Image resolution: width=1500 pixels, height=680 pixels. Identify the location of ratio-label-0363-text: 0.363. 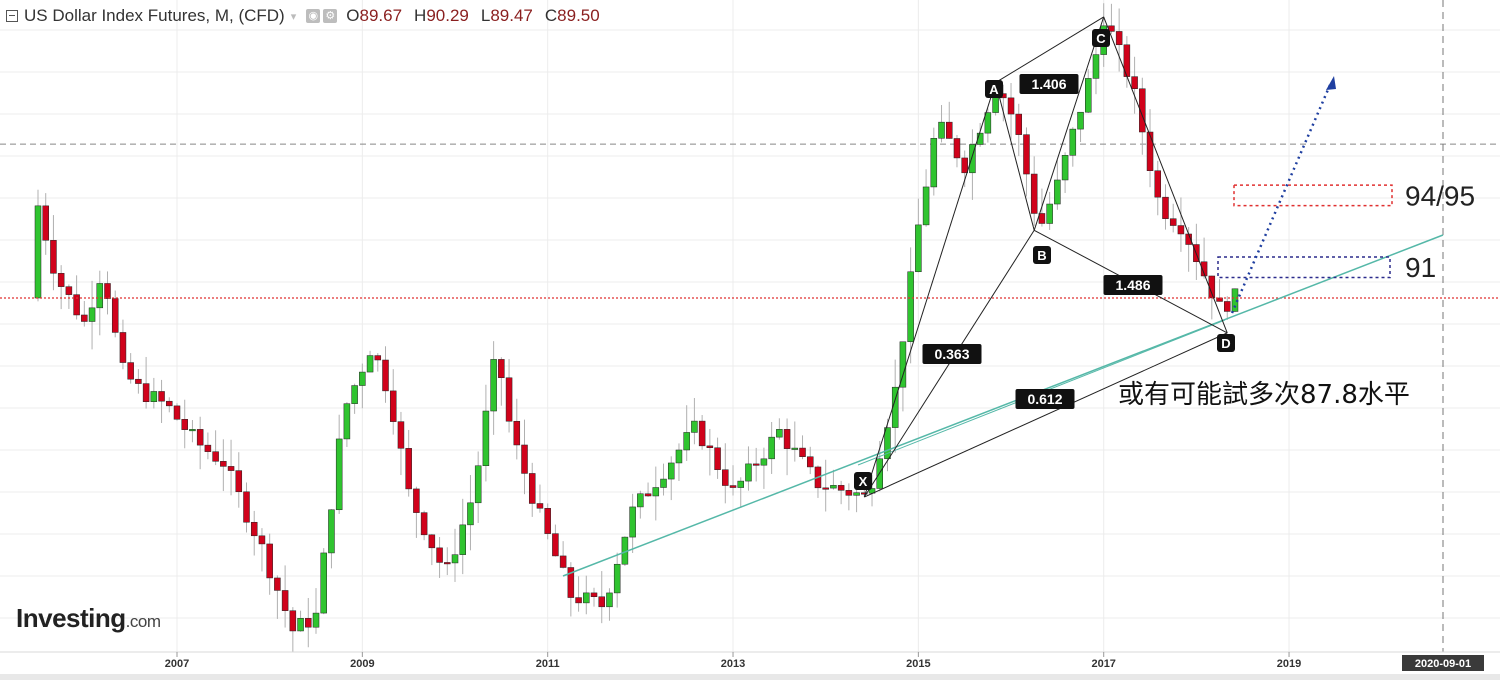
(951, 354).